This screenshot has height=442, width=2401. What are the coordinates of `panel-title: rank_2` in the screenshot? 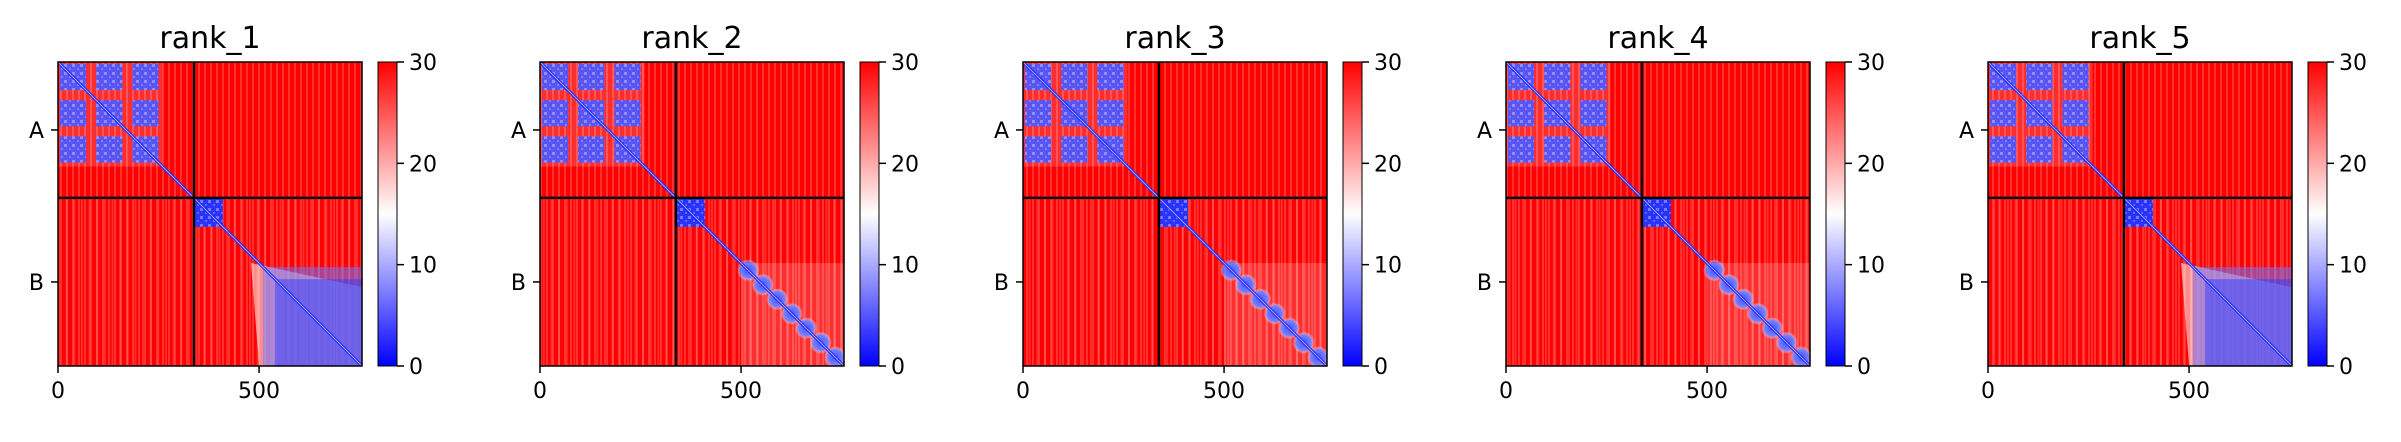 It's located at (691, 38).